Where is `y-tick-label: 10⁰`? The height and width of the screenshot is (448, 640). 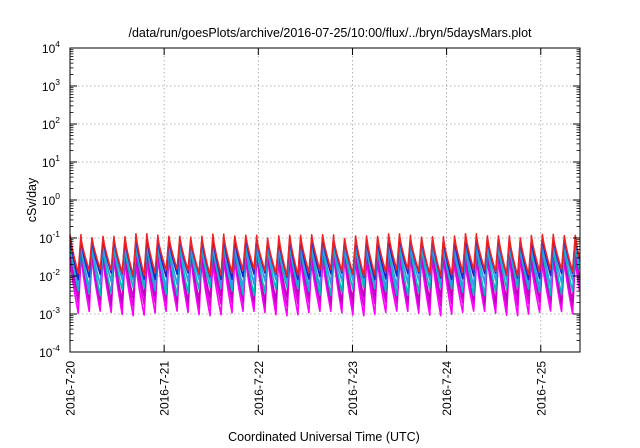 y-tick-label: 10⁰ is located at coordinates (51, 199).